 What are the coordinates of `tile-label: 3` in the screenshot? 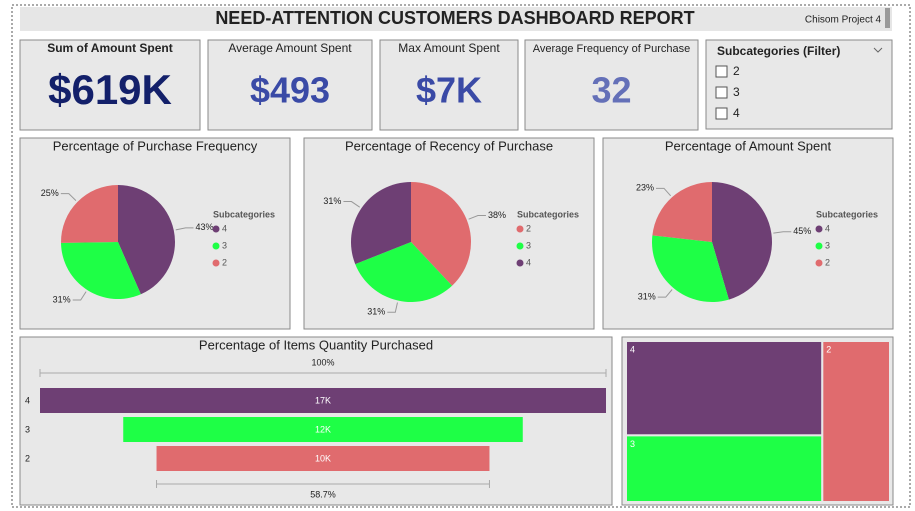 It's located at (632, 444).